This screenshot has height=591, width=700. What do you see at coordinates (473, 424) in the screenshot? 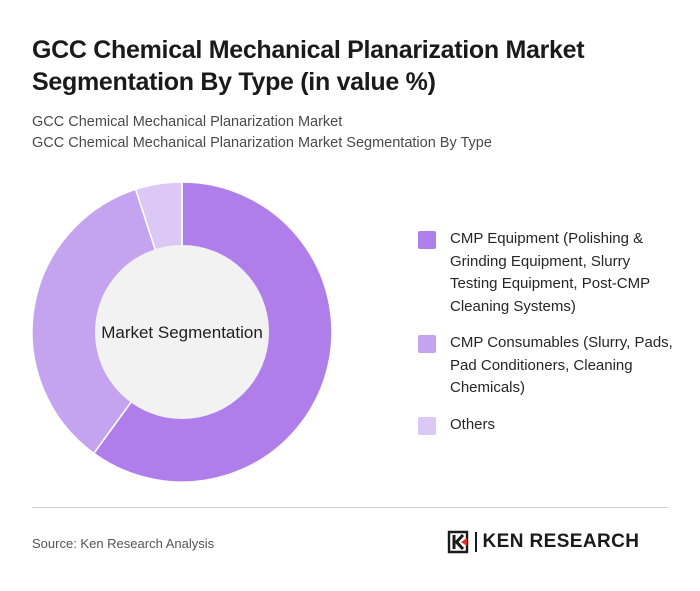
I see `legend-label-others: Others` at bounding box center [473, 424].